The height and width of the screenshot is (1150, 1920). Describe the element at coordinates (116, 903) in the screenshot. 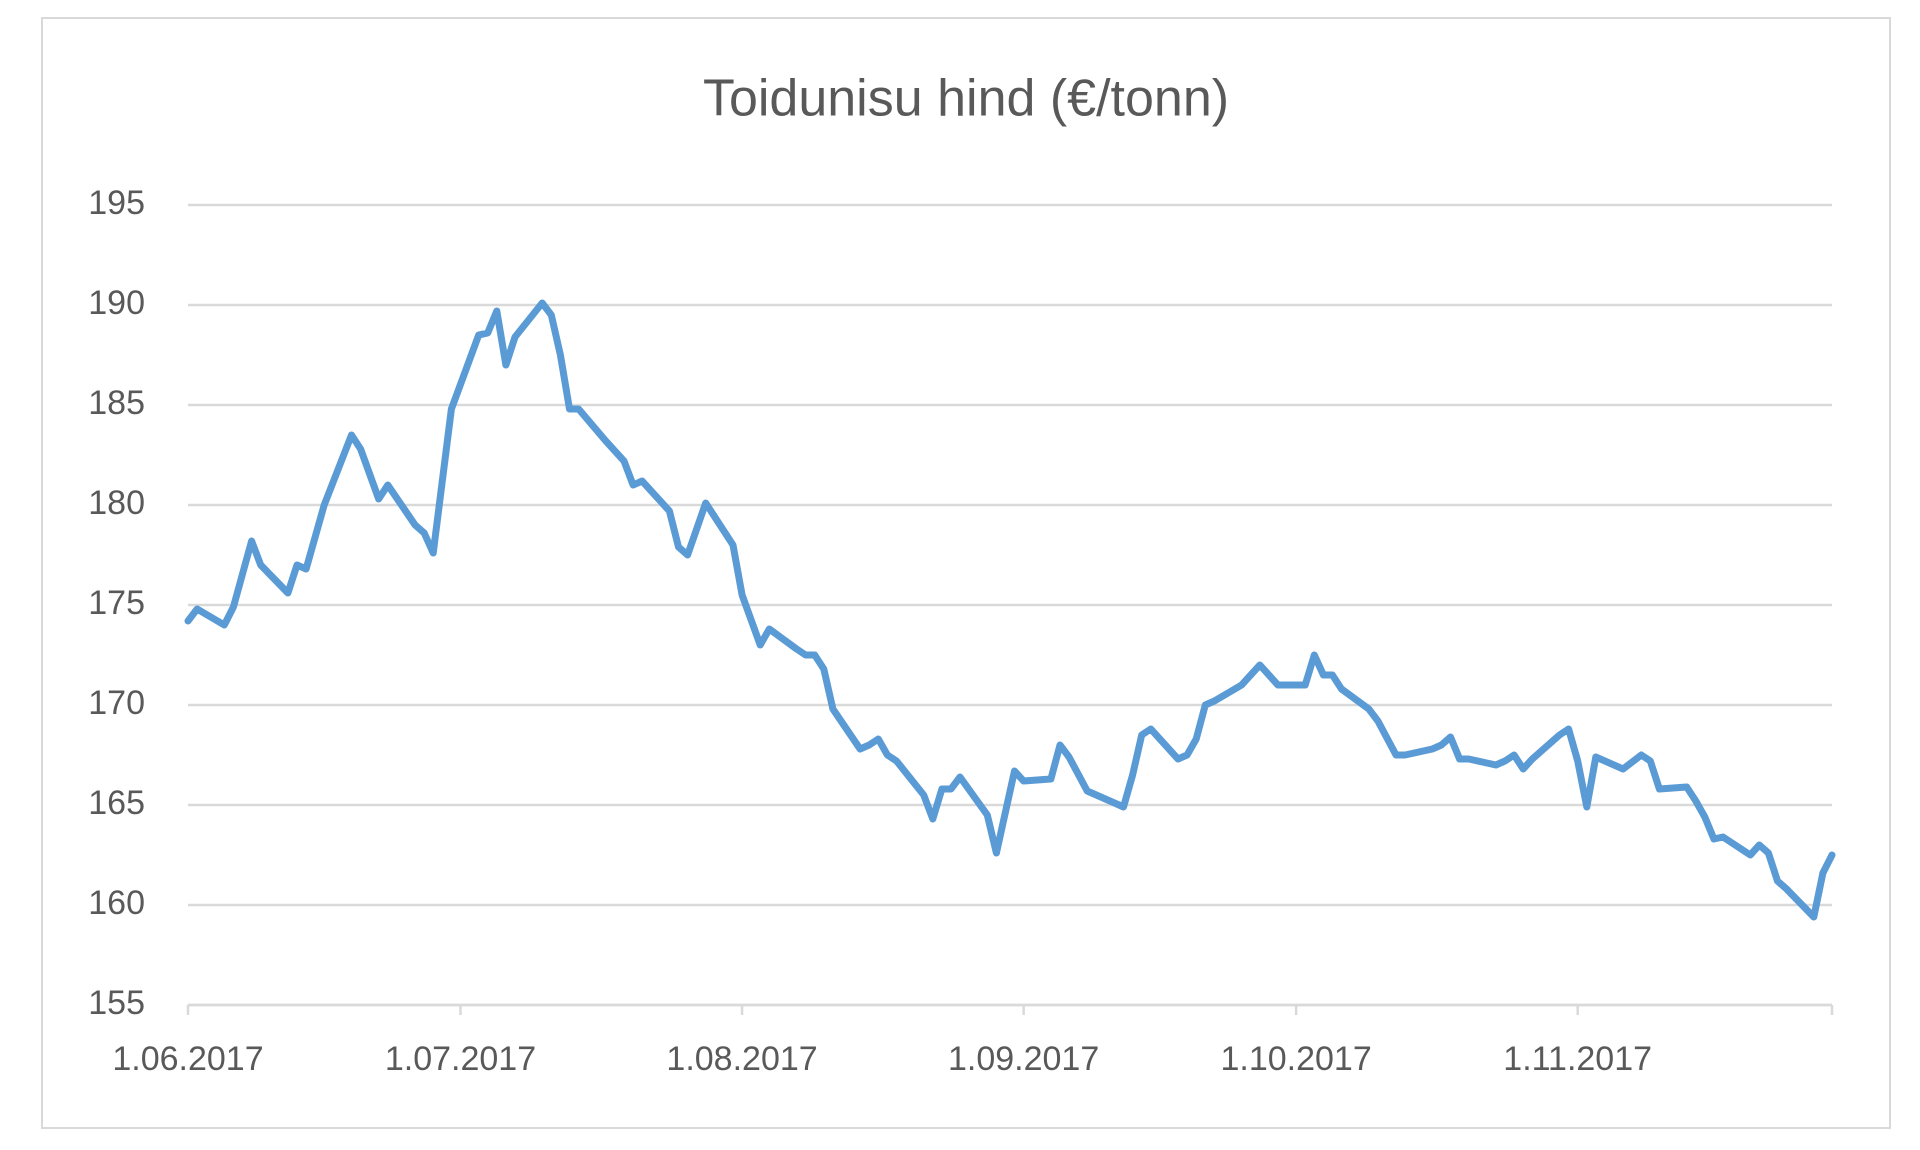

I see `y-tick-label: 160` at that location.